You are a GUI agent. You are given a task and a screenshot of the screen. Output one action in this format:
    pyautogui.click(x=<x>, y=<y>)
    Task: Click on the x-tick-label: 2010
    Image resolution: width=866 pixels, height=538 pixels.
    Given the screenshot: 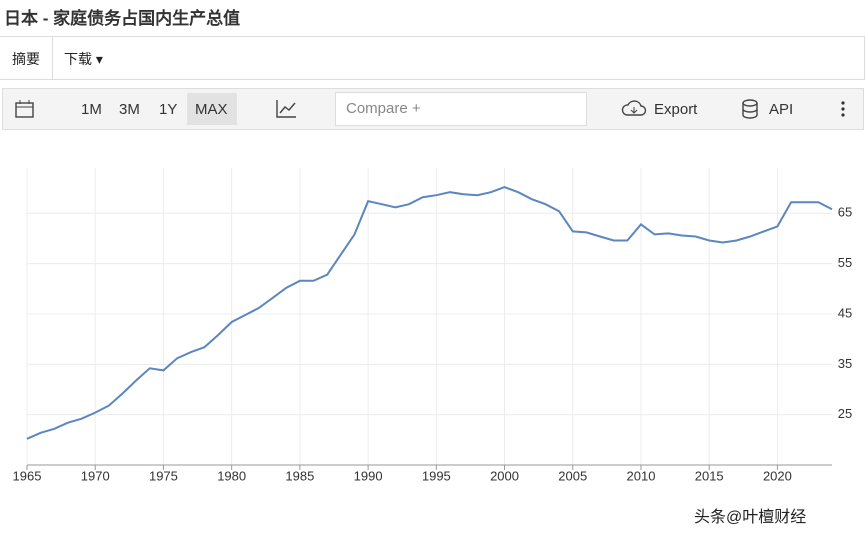 What is the action you would take?
    pyautogui.click(x=641, y=475)
    